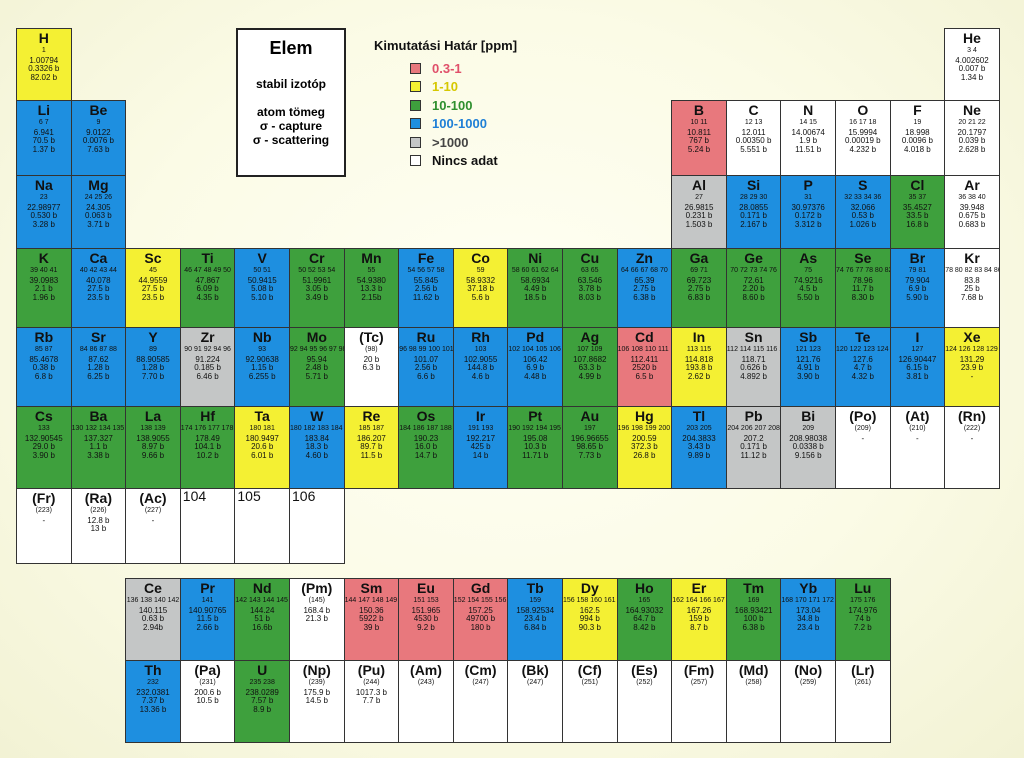 Image resolution: width=1024 pixels, height=758 pixels. What do you see at coordinates (753, 376) in the screenshot?
I see `element-scattering: 4.892 b` at bounding box center [753, 376].